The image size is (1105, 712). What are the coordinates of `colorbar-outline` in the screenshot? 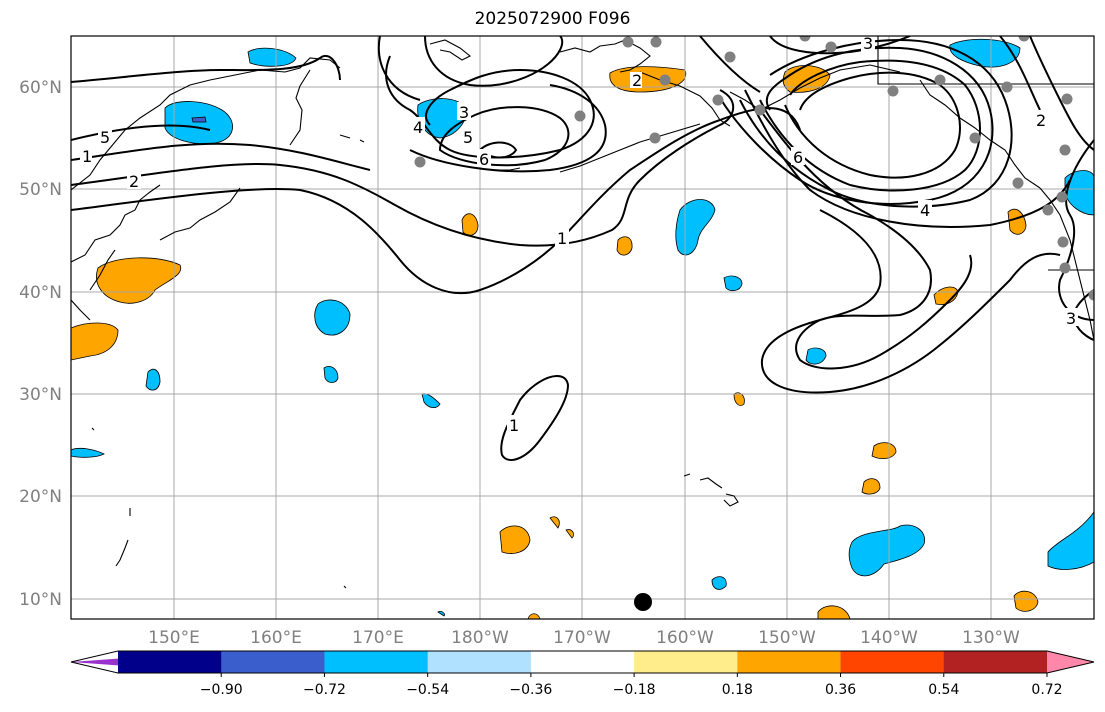 It's located at (582, 662).